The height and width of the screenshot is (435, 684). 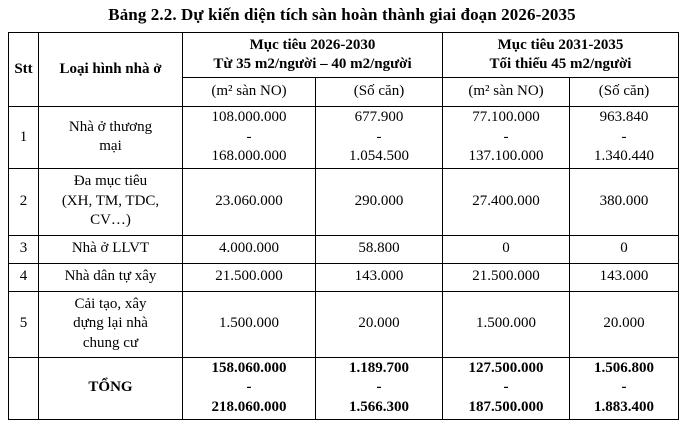 I want to click on header-housing-type: Loại hình nhà ở, so click(x=110, y=69).